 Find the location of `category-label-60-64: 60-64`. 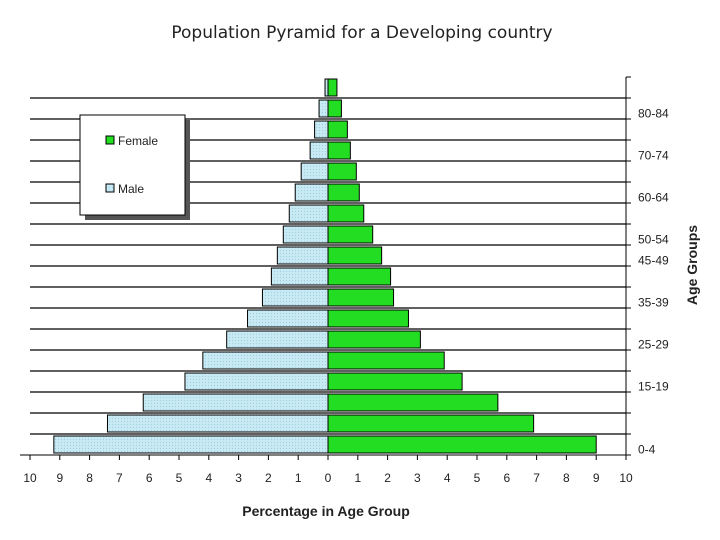

category-label-60-64: 60-64 is located at coordinates (653, 198).